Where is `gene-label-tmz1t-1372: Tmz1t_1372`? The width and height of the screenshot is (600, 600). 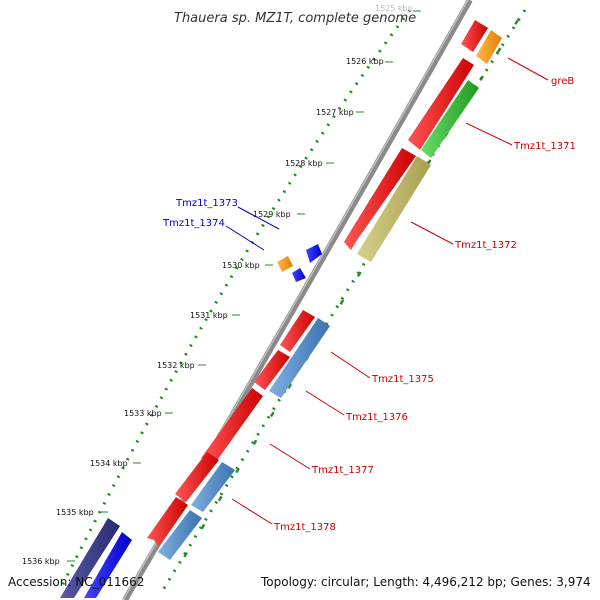
gene-label-tmz1t-1372: Tmz1t_1372 is located at coordinates (485, 245).